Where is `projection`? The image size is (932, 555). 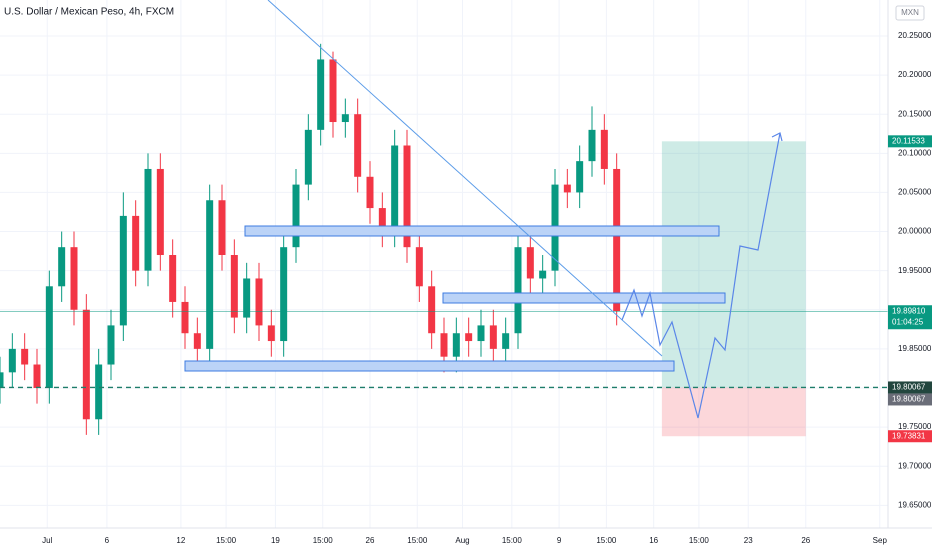 projection is located at coordinates (701, 275).